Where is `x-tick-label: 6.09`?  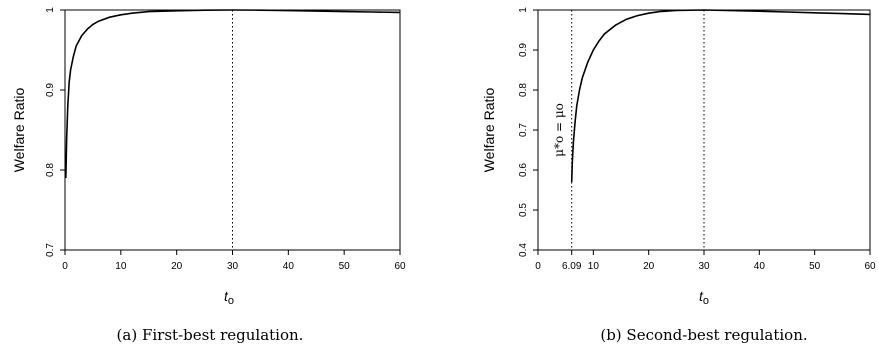 x-tick-label: 6.09 is located at coordinates (572, 266).